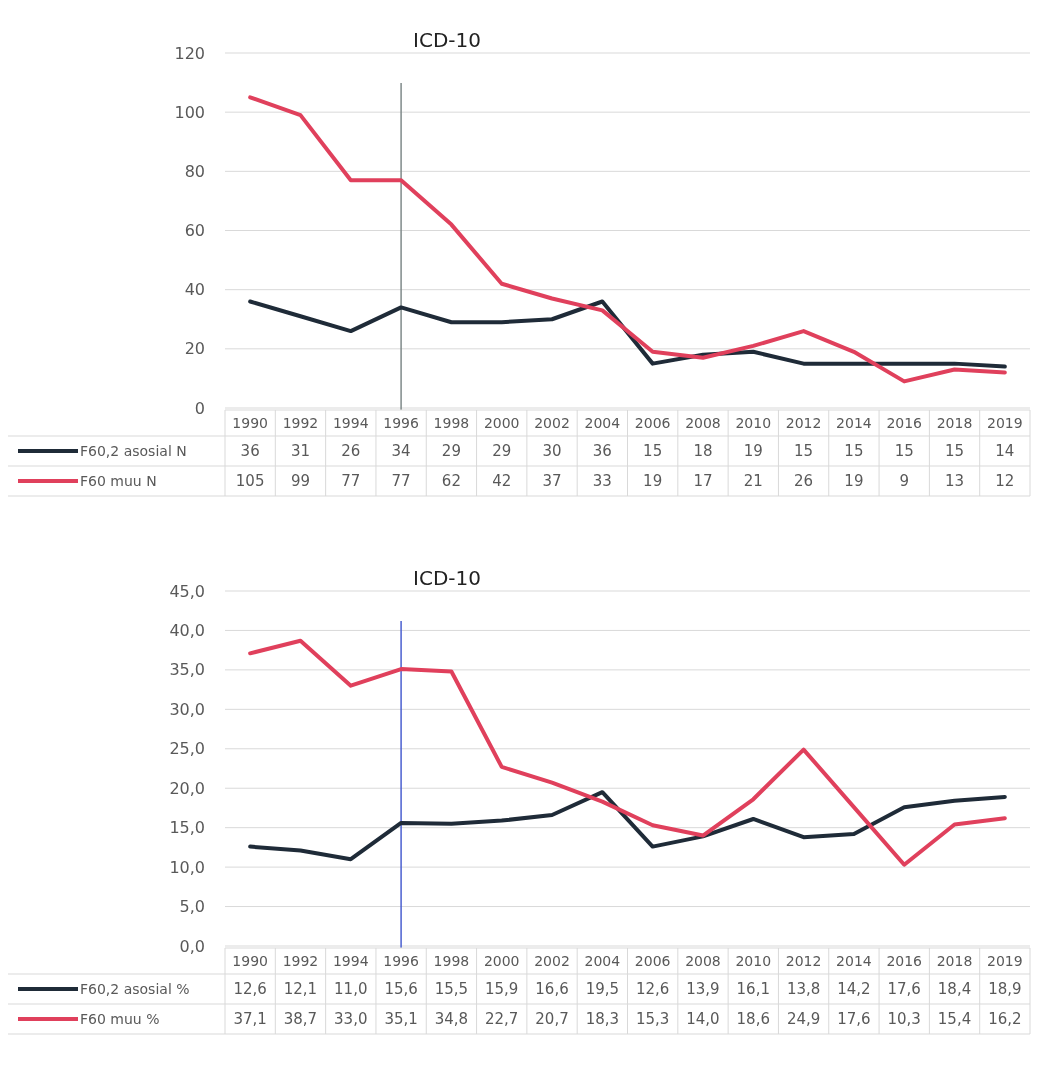 The image size is (1047, 1066). What do you see at coordinates (187, 709) in the screenshot?
I see `y-tick-label: 30,0` at bounding box center [187, 709].